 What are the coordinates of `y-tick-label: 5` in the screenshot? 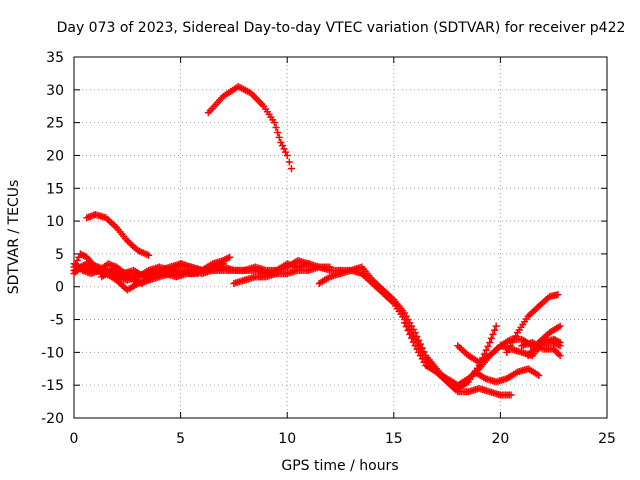 It's located at (59, 255).